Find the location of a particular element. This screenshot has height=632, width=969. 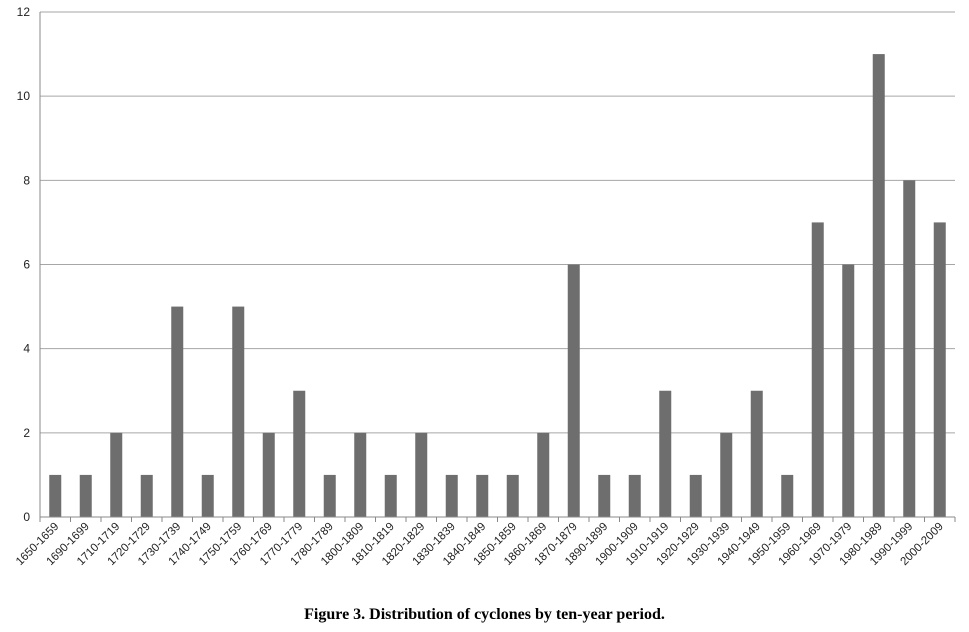

y-tick-label: 0 is located at coordinates (26, 517).